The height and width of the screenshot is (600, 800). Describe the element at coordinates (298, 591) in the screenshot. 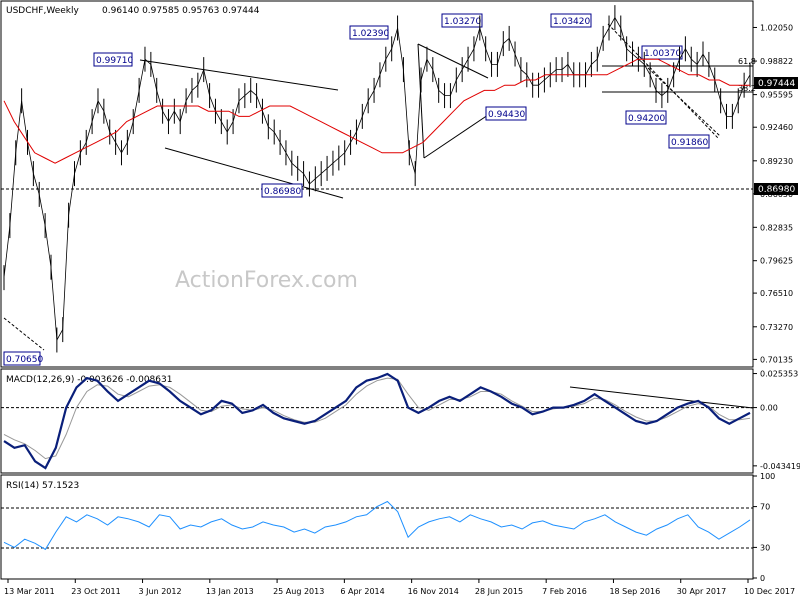

I see `x-tick-label-4: 25 Aug 2013` at that location.